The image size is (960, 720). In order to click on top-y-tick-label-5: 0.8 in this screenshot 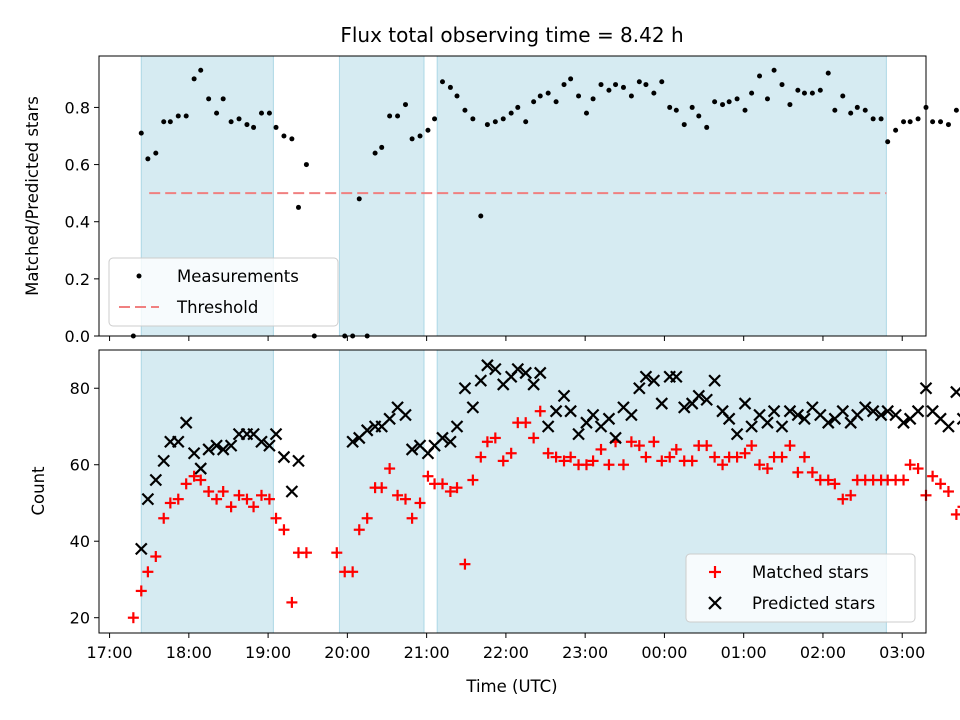, I will do `click(77, 107)`.